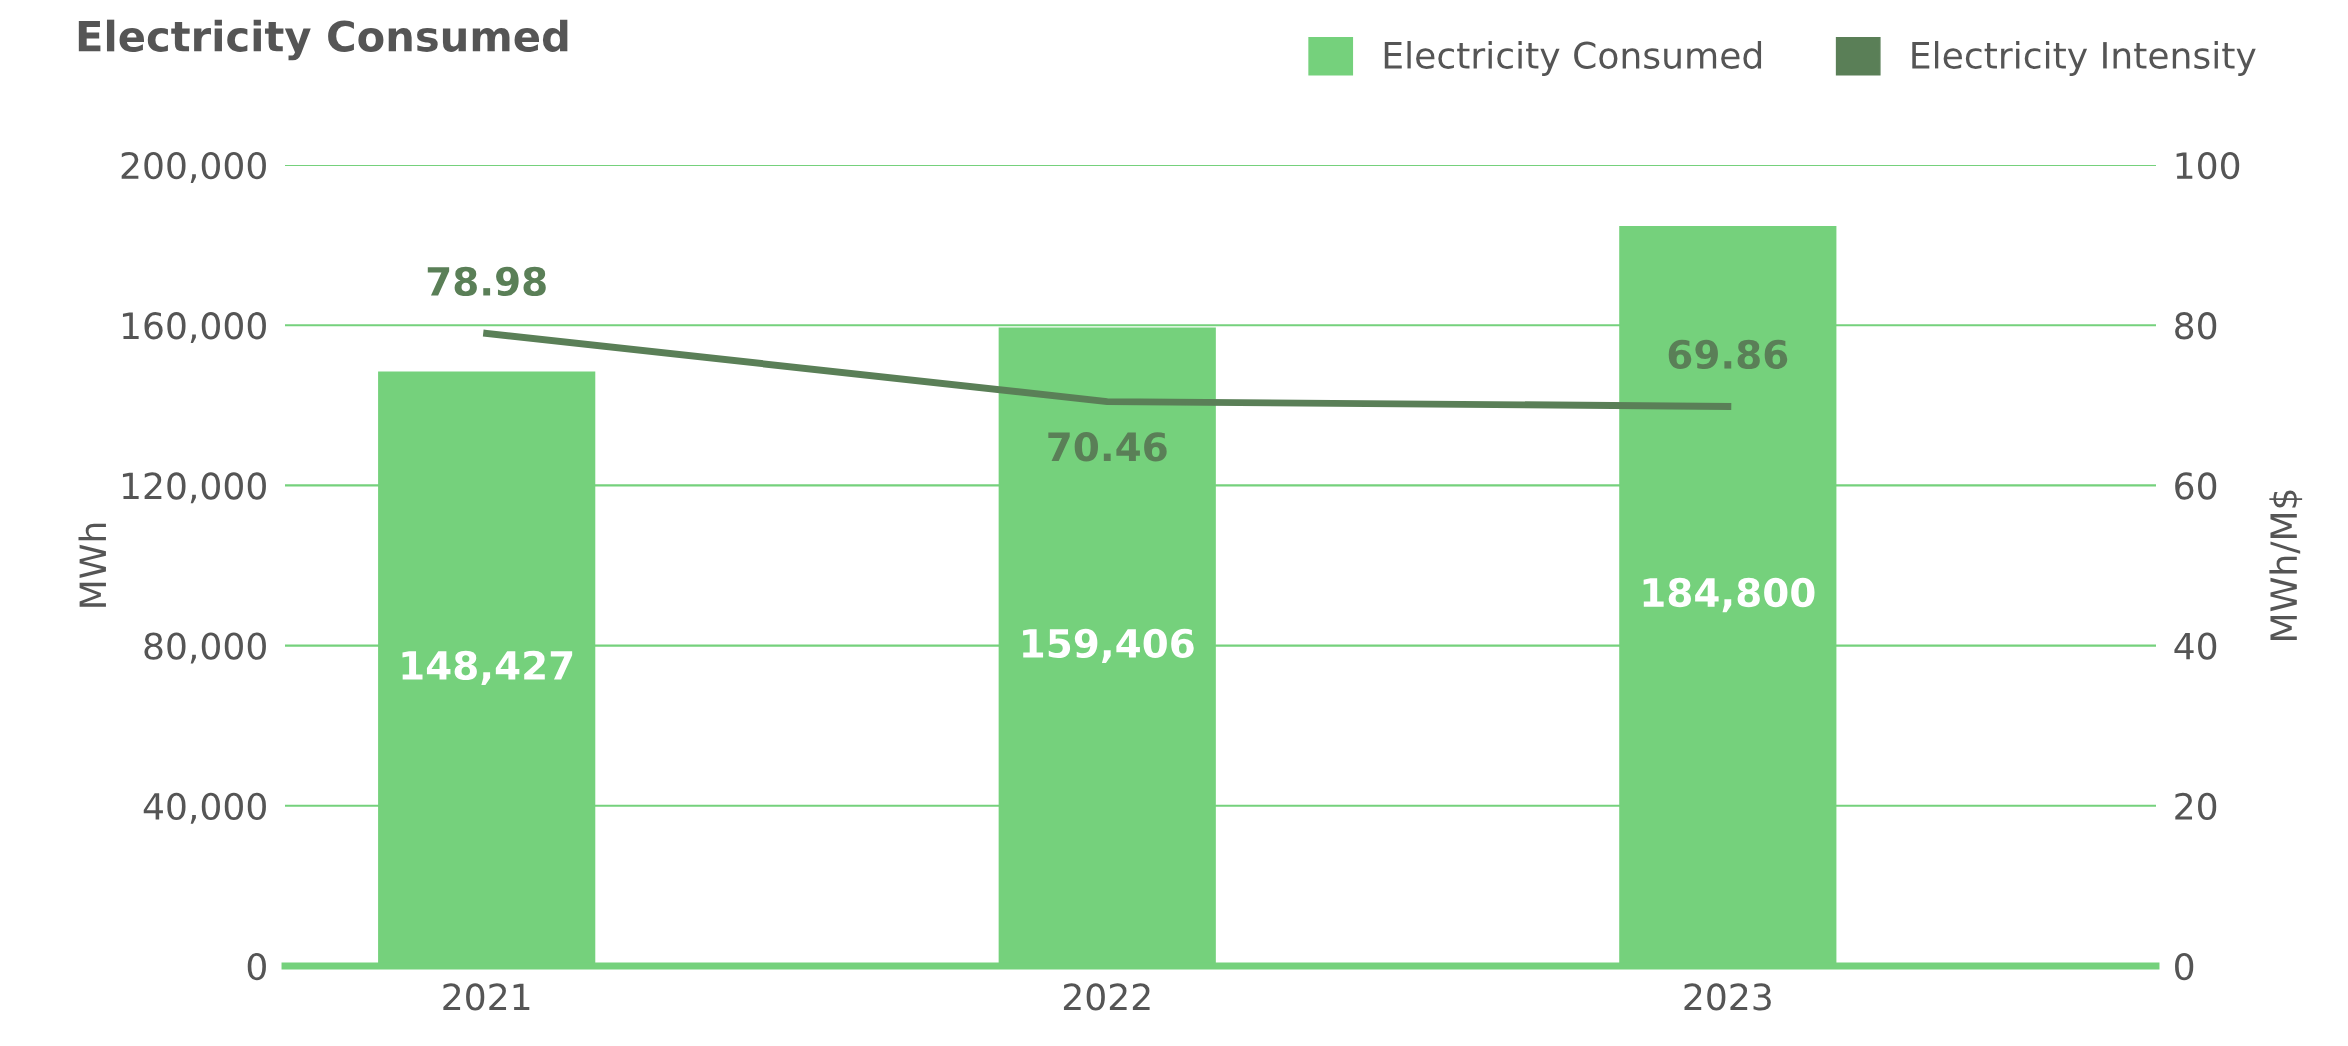  Describe the element at coordinates (1108, 646) in the screenshot. I see `data-label: 159,406` at that location.